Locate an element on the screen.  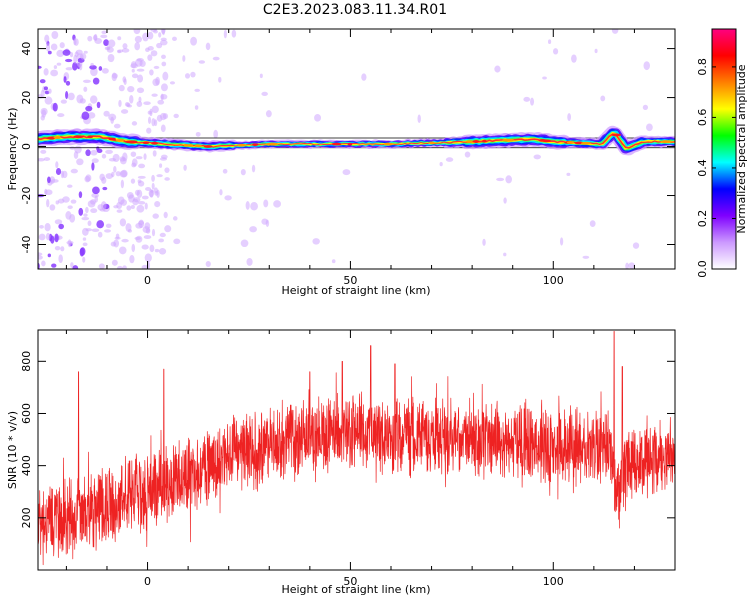
spectrogram-x-tick-label: 50 is located at coordinates (350, 280).